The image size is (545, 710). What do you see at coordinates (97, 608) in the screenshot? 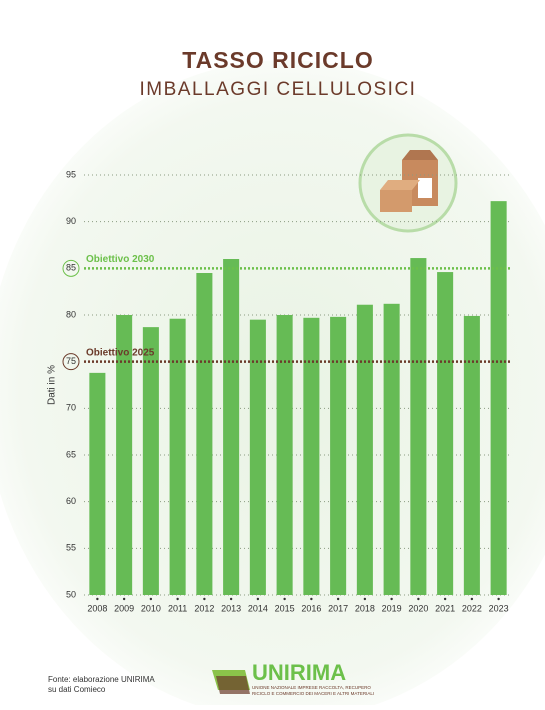
I see `x-tick-label: 2008` at bounding box center [97, 608].